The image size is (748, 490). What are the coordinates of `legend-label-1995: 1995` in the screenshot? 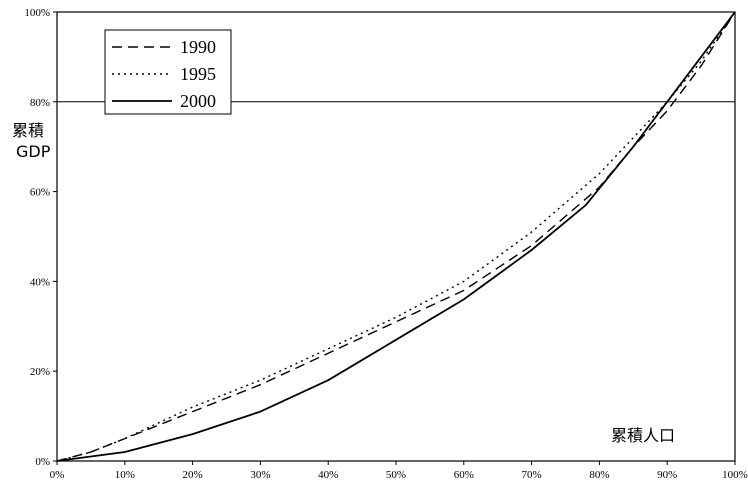 It's located at (198, 74).